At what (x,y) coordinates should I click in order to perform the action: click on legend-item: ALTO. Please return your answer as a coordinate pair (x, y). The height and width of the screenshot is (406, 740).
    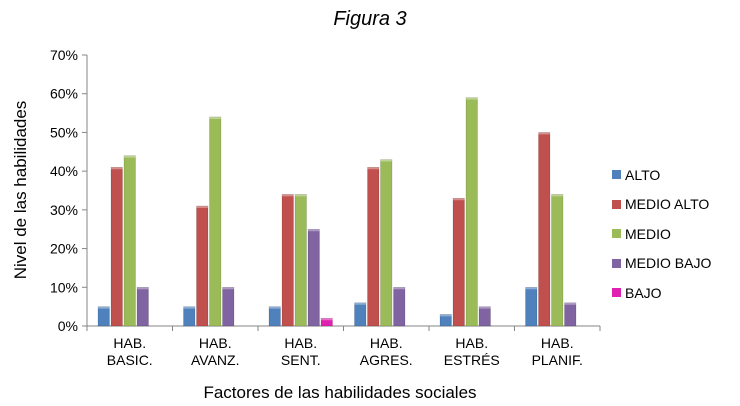
    Looking at the image, I should click on (661, 175).